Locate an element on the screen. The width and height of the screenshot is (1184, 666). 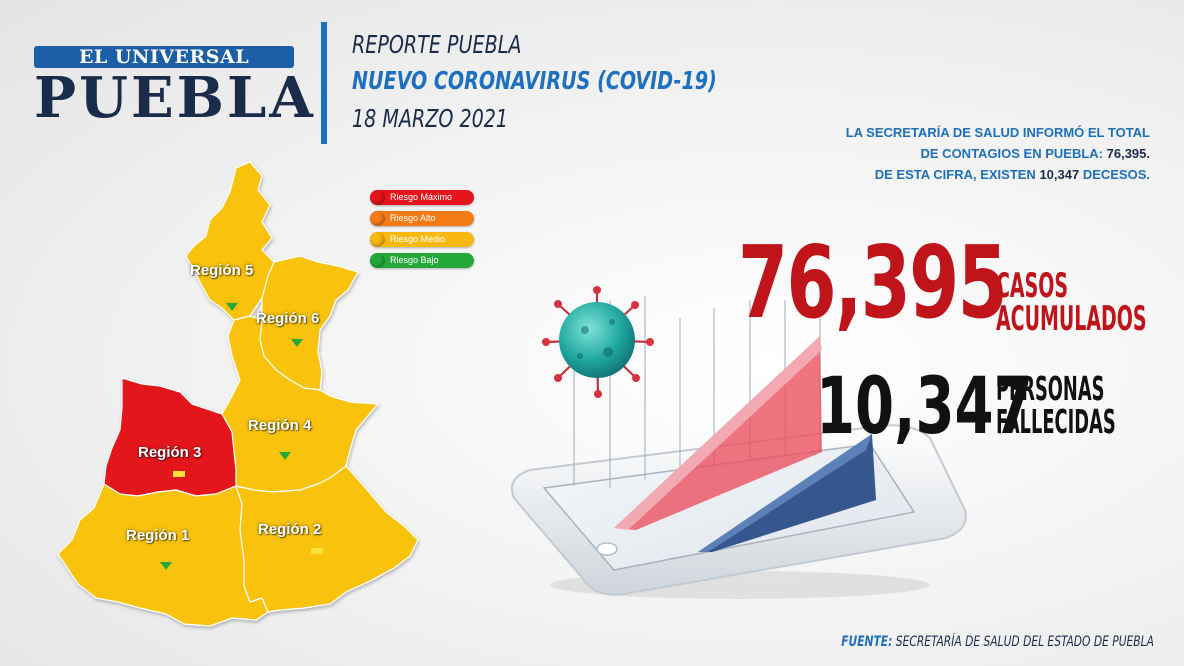
virus-icon is located at coordinates (598, 342).